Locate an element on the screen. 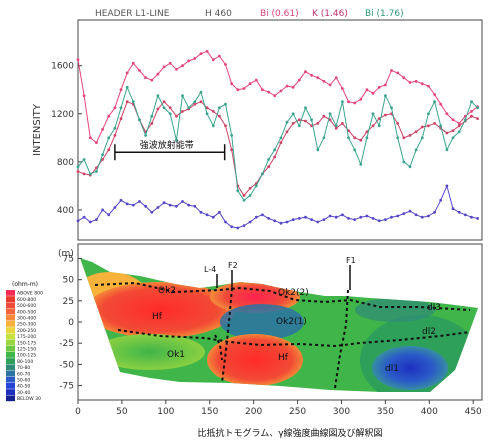 This screenshot has height=440, width=500. red-zone-hf-center is located at coordinates (255, 360).